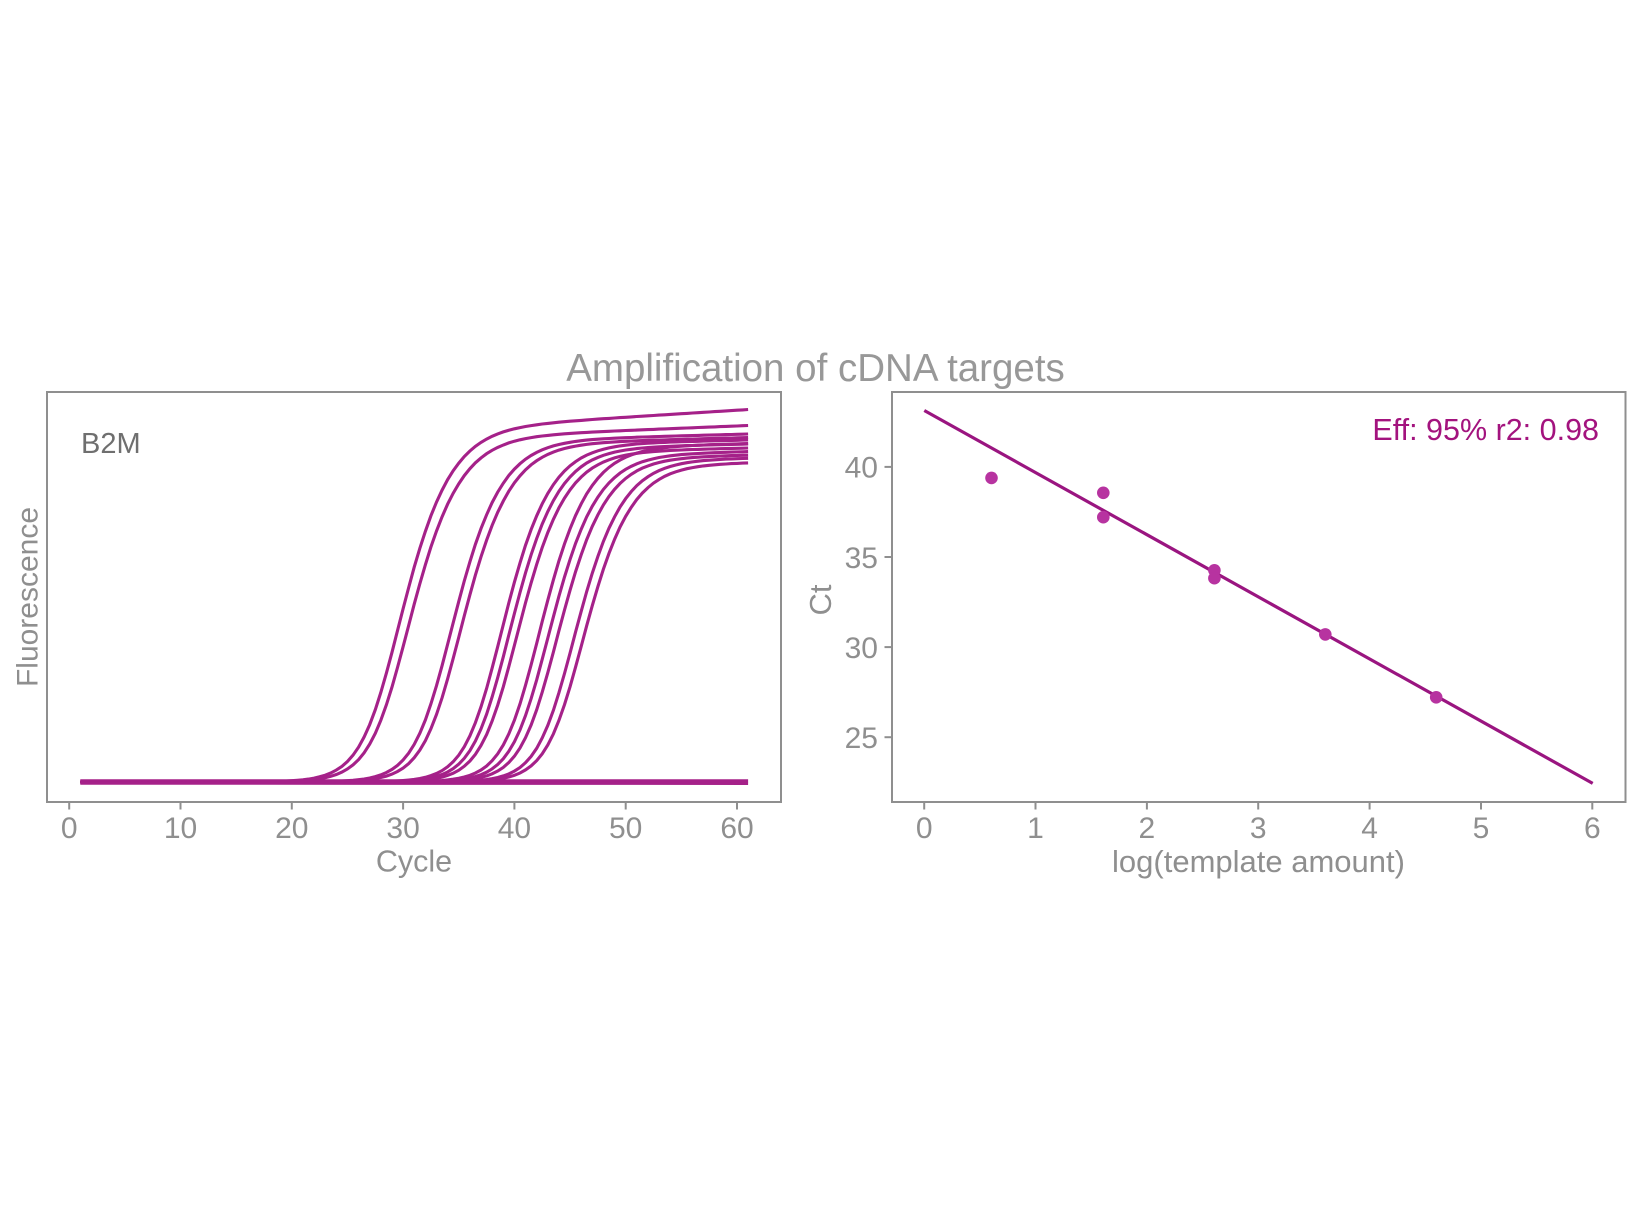 Image resolution: width=1640 pixels, height=1231 pixels. What do you see at coordinates (861, 558) in the screenshot?
I see `svg-text: 35` at bounding box center [861, 558].